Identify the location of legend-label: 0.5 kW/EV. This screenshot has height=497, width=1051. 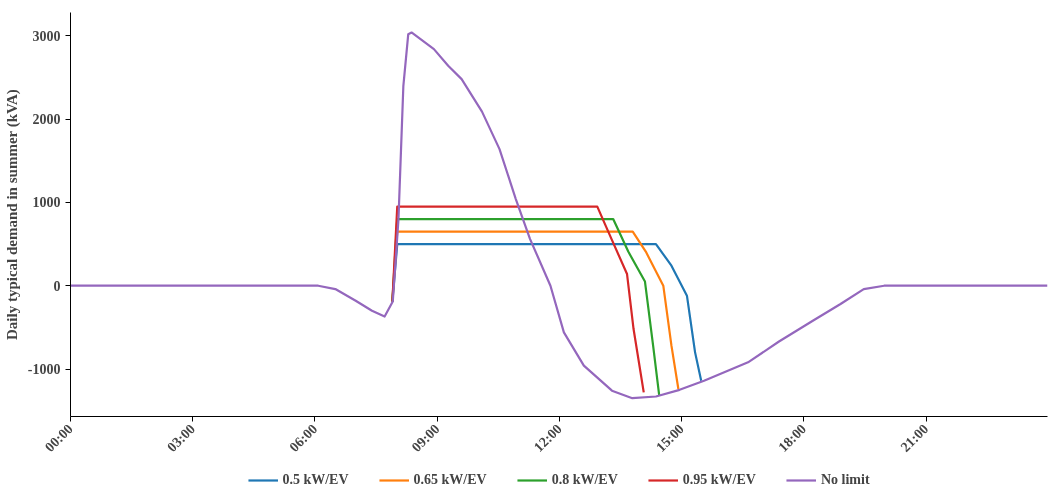
(315, 480).